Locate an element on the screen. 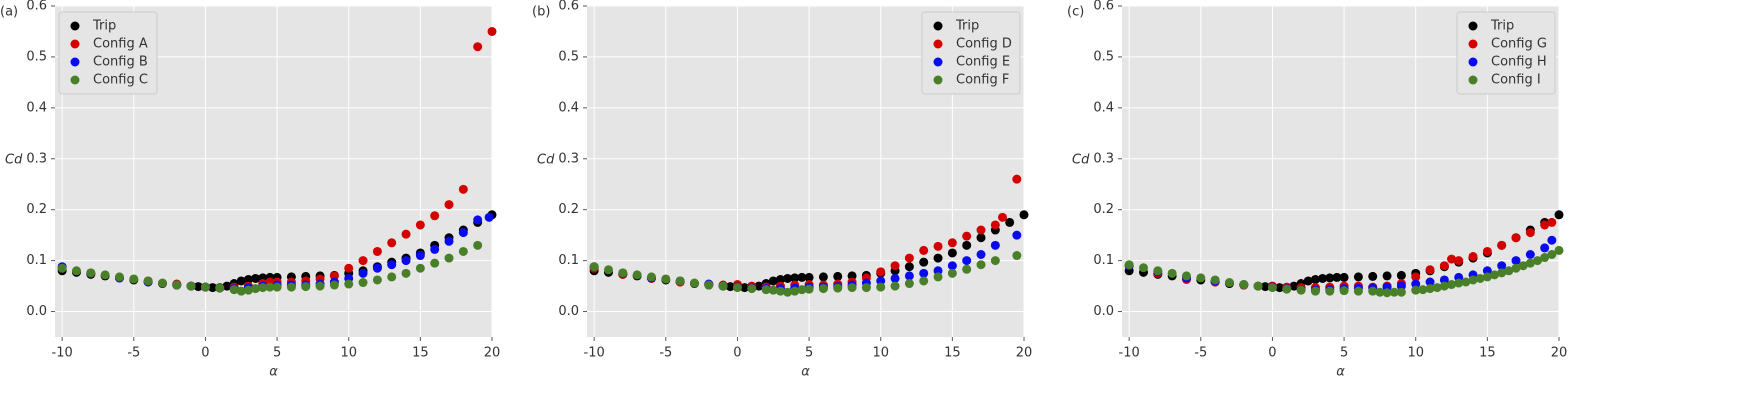 Image resolution: width=1752 pixels, height=420 pixels. y-tick-label: 0.3 is located at coordinates (36, 158).